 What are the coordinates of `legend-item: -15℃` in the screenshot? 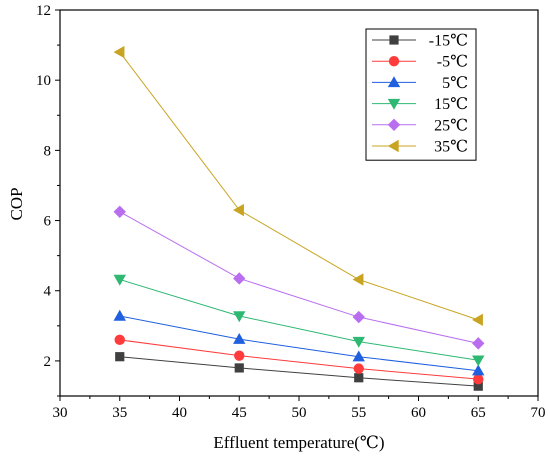 It's located at (420, 41).